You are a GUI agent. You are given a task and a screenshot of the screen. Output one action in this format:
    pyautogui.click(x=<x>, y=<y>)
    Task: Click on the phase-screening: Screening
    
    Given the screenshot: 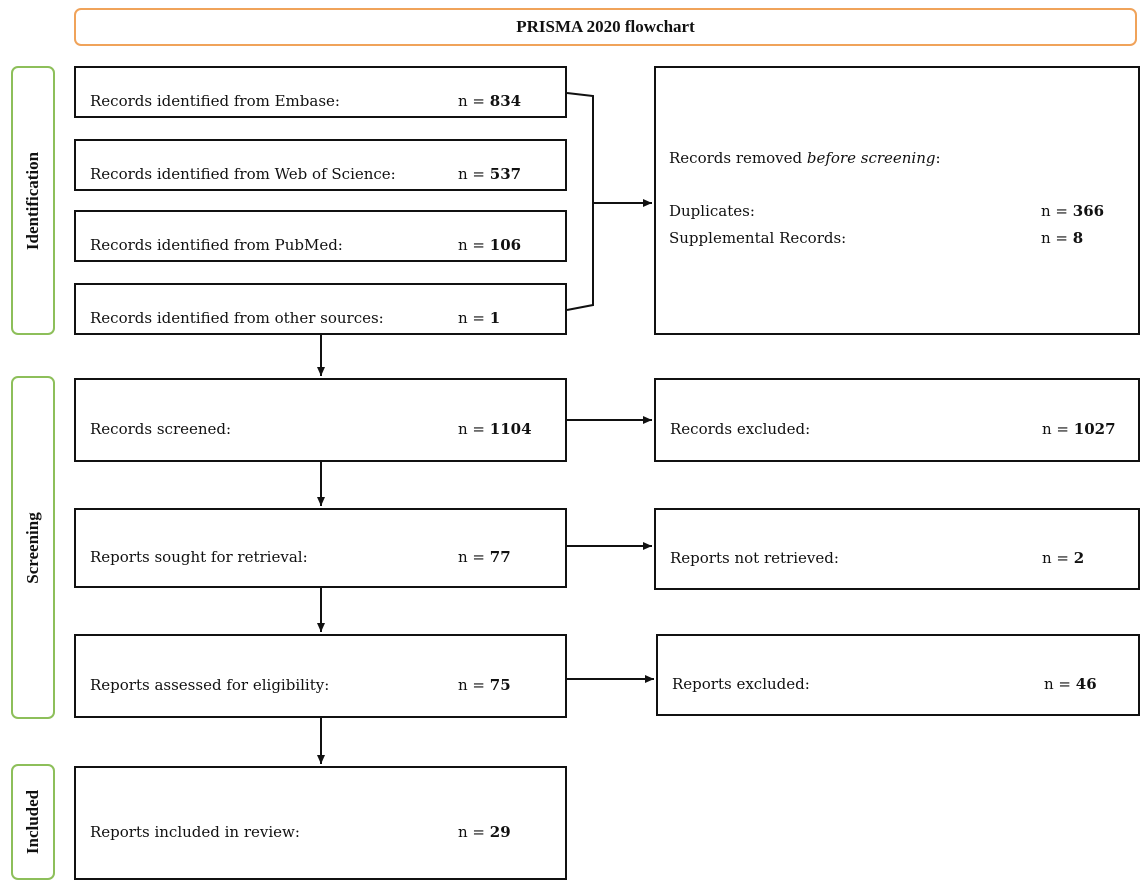 What is the action you would take?
    pyautogui.click(x=33, y=547)
    